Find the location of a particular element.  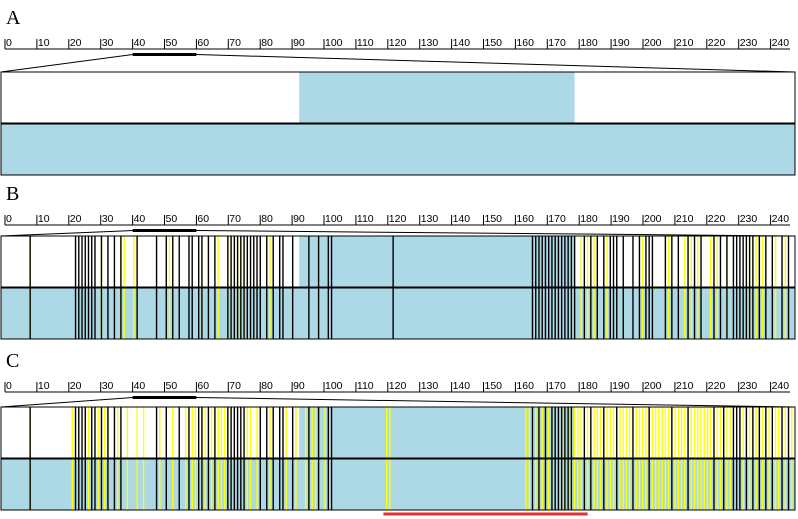

panel-label: B is located at coordinates (12, 194).